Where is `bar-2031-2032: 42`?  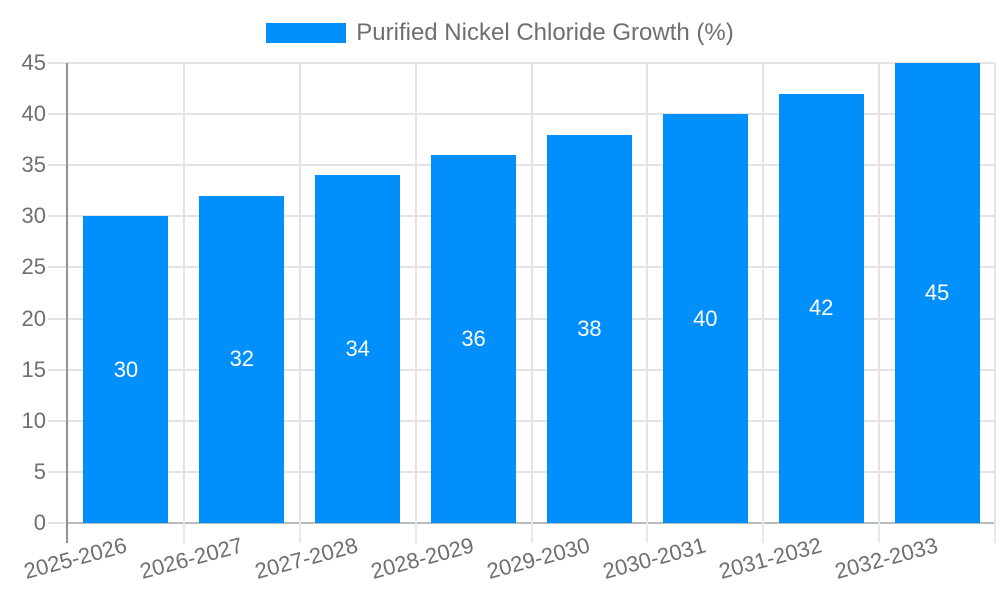 bar-2031-2032: 42 is located at coordinates (821, 308).